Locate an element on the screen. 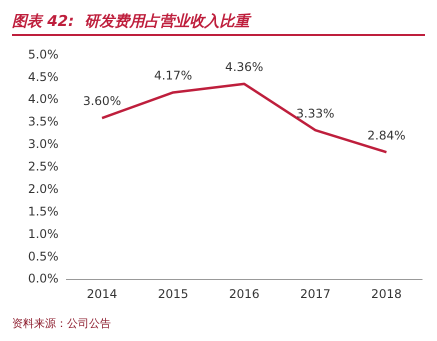 The image size is (437, 341). data-label: 4.36% is located at coordinates (244, 67).